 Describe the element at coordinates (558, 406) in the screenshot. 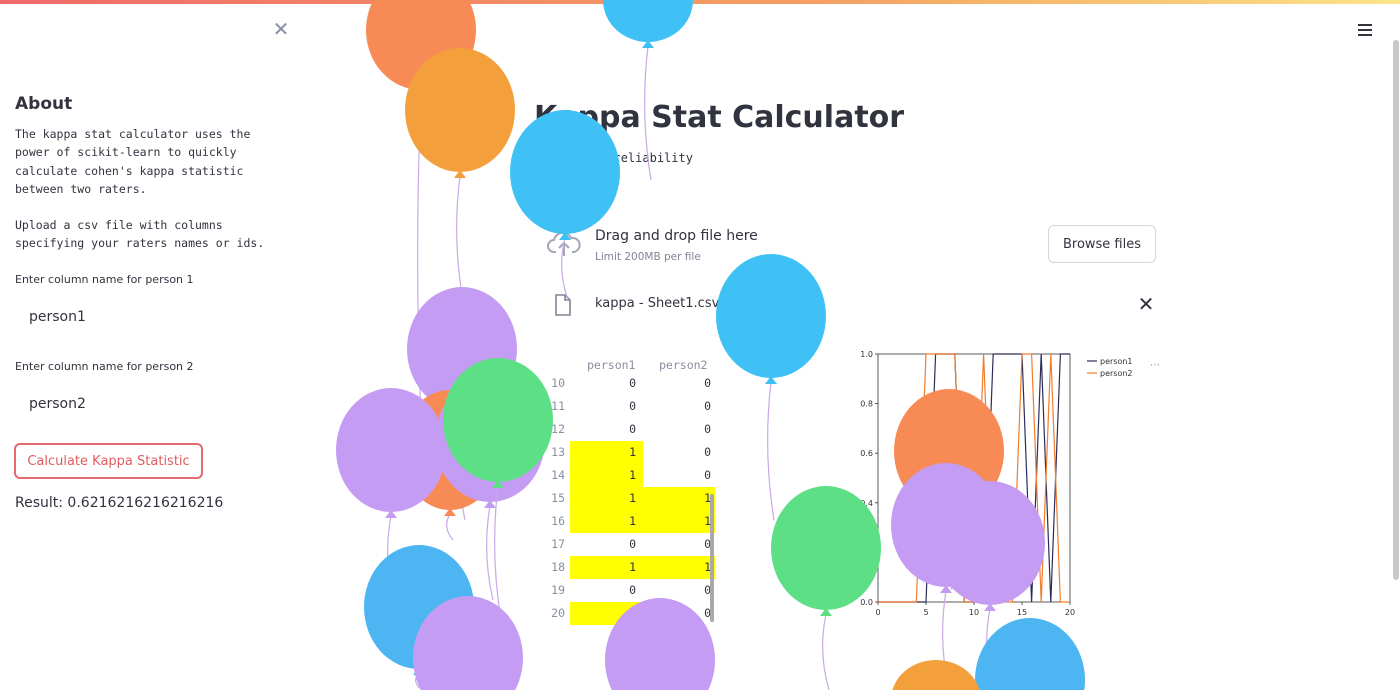

I see `row-index: 11` at that location.